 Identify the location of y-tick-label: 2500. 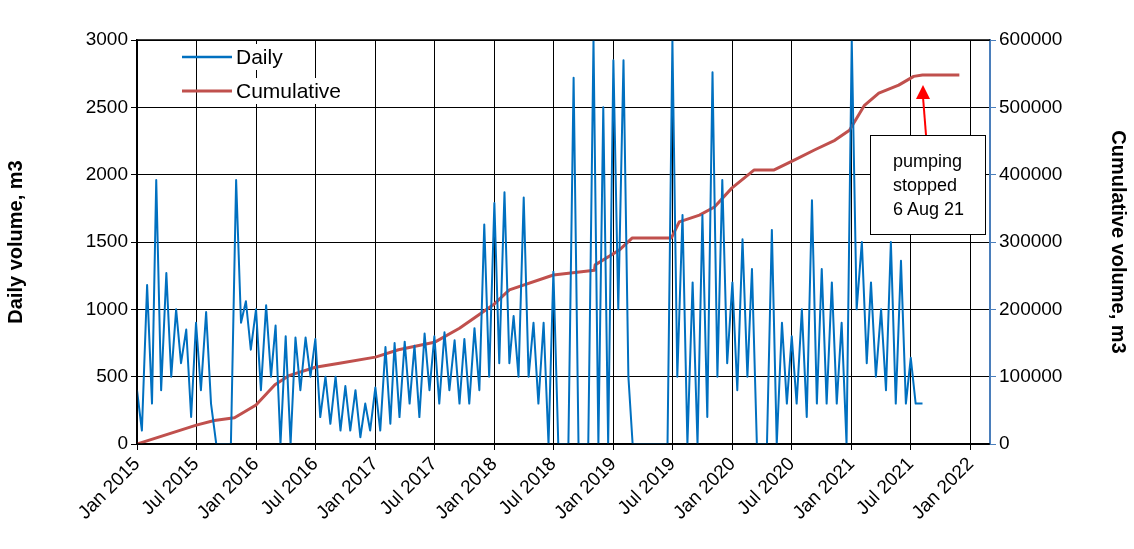
(106, 106).